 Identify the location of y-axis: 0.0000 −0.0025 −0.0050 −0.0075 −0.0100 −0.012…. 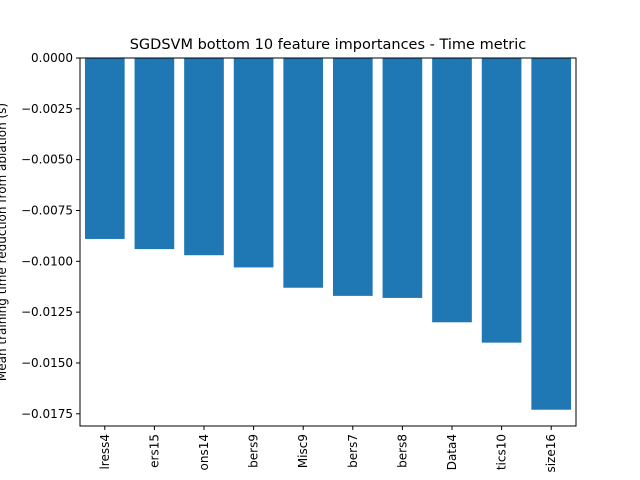
(50, 236).